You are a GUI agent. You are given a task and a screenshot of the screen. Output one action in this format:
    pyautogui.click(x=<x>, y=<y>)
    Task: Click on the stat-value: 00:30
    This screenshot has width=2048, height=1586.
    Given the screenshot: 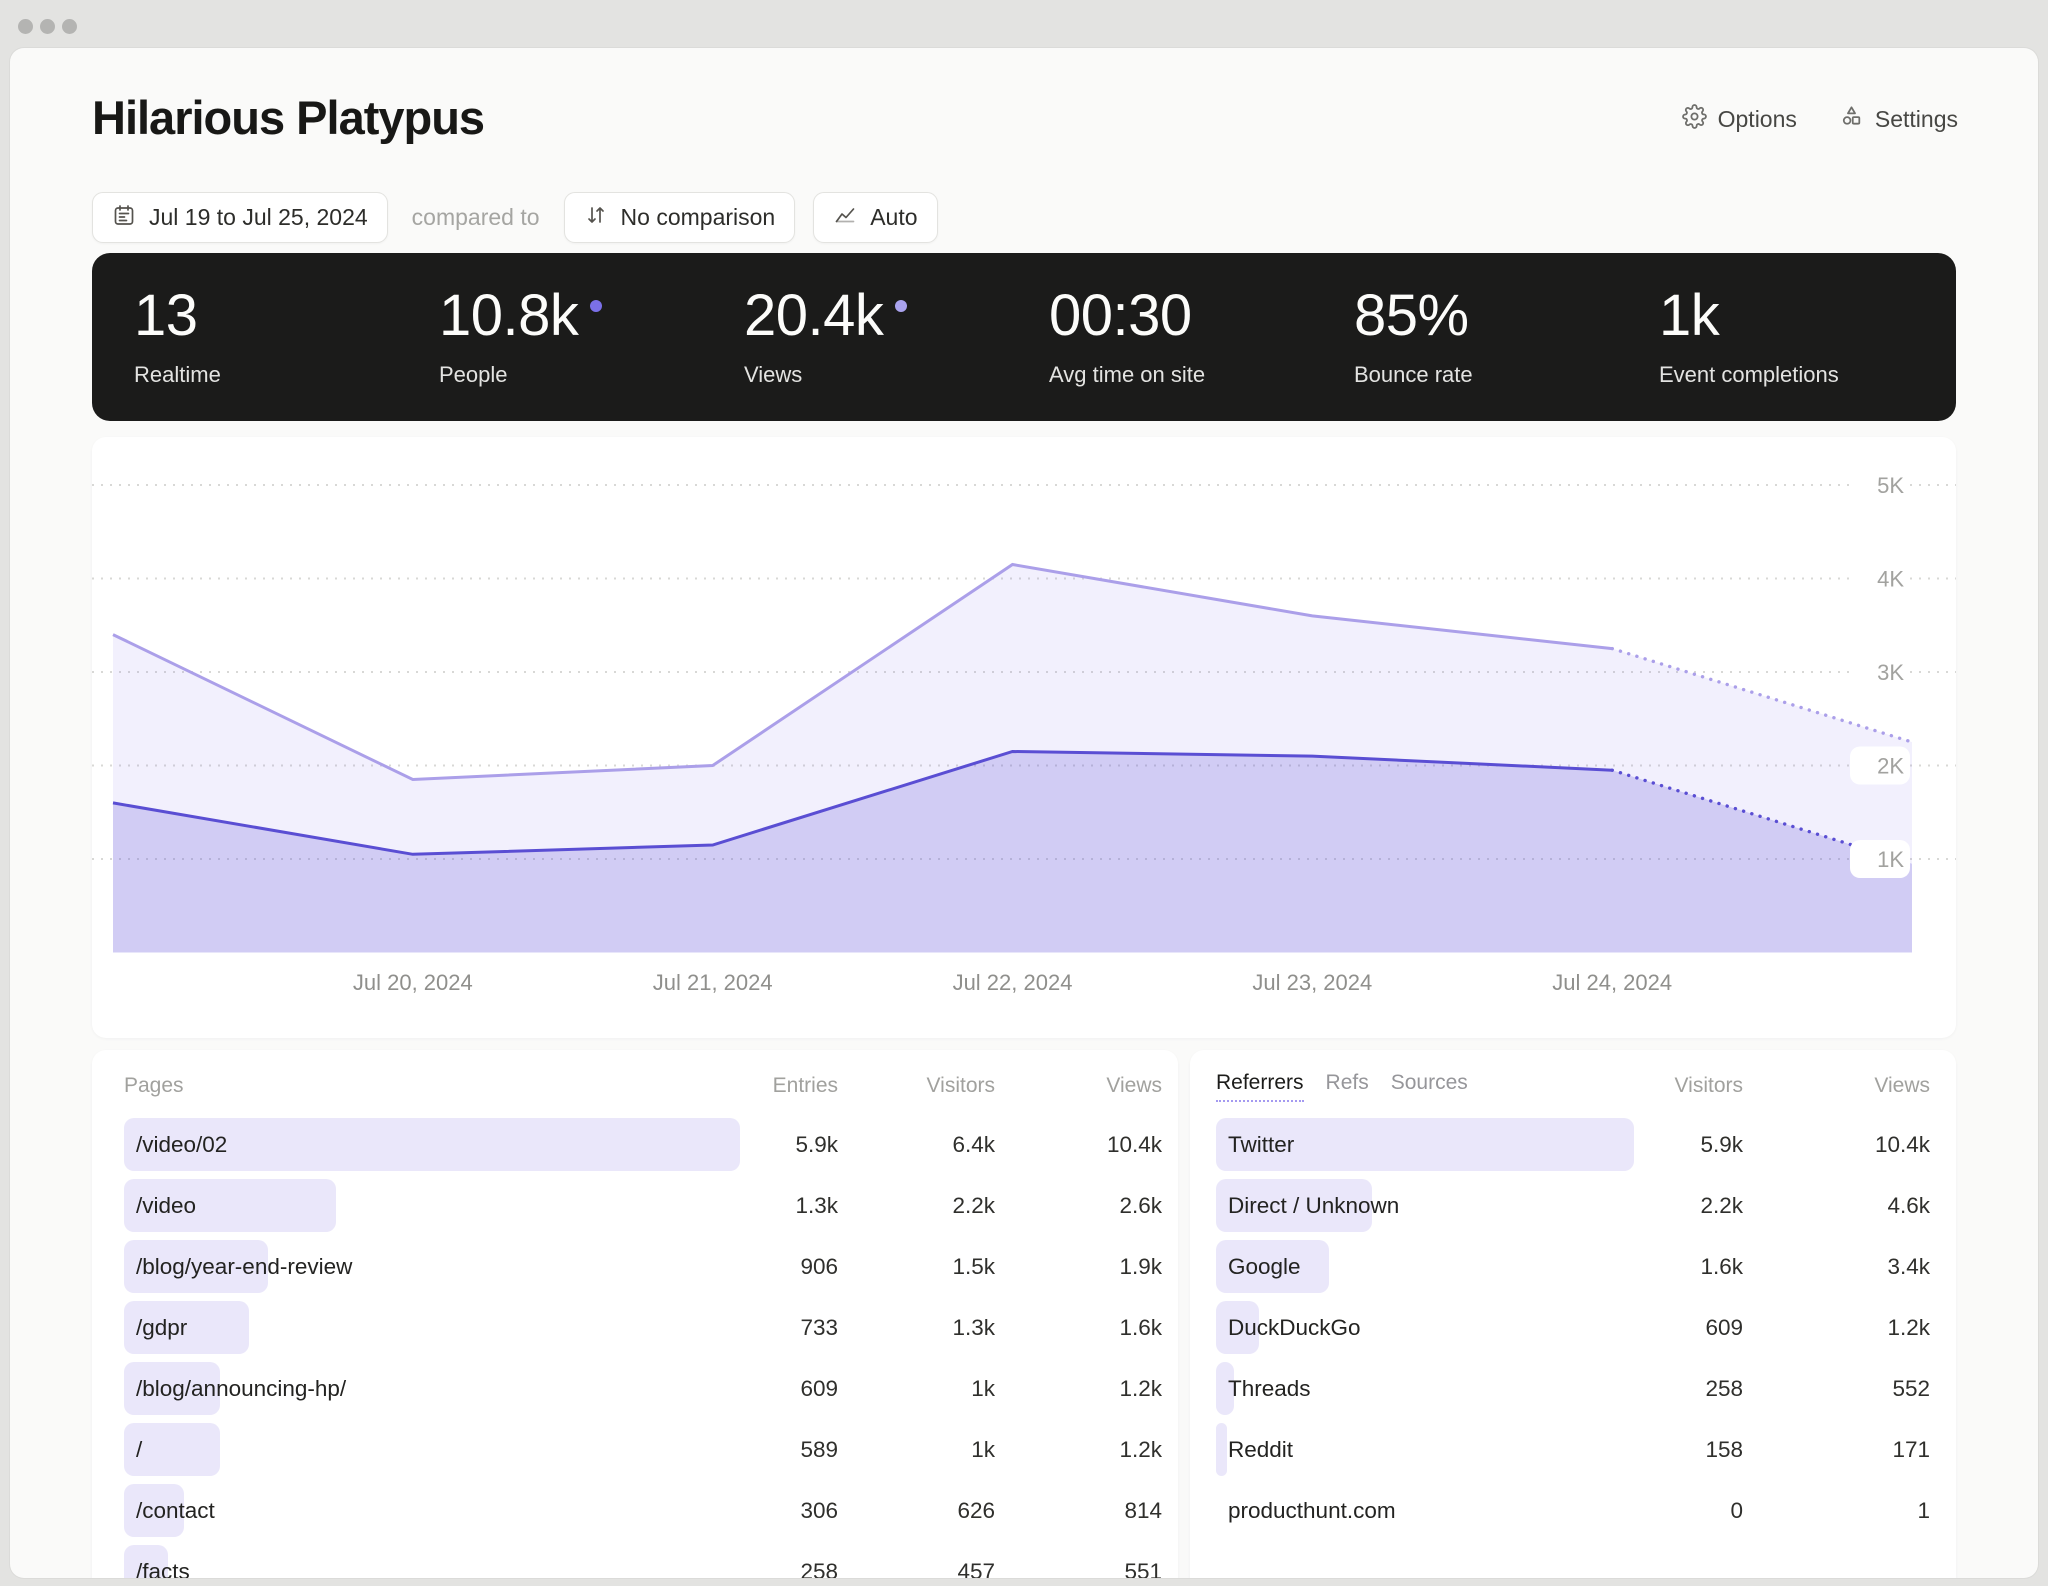 What is the action you would take?
    pyautogui.click(x=1120, y=315)
    